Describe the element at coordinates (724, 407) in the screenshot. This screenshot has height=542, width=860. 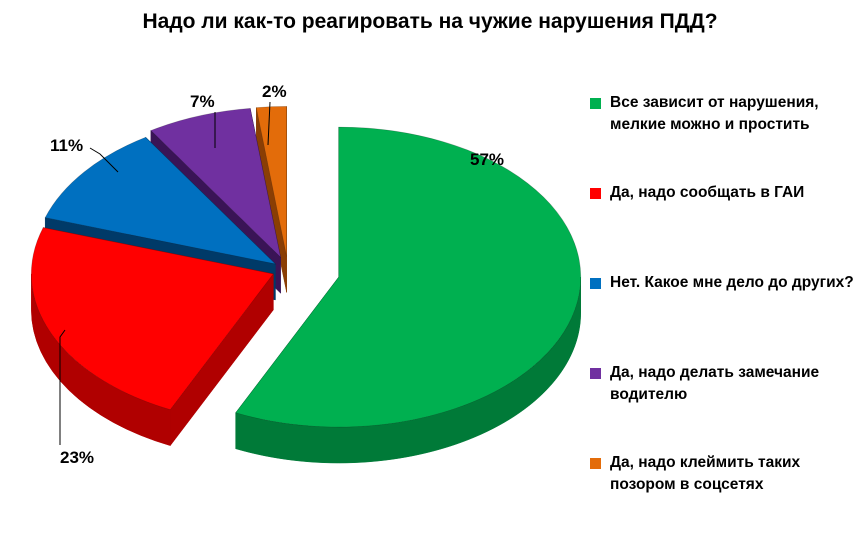
I see `legend-item: Да, надо делать замечание водителю` at that location.